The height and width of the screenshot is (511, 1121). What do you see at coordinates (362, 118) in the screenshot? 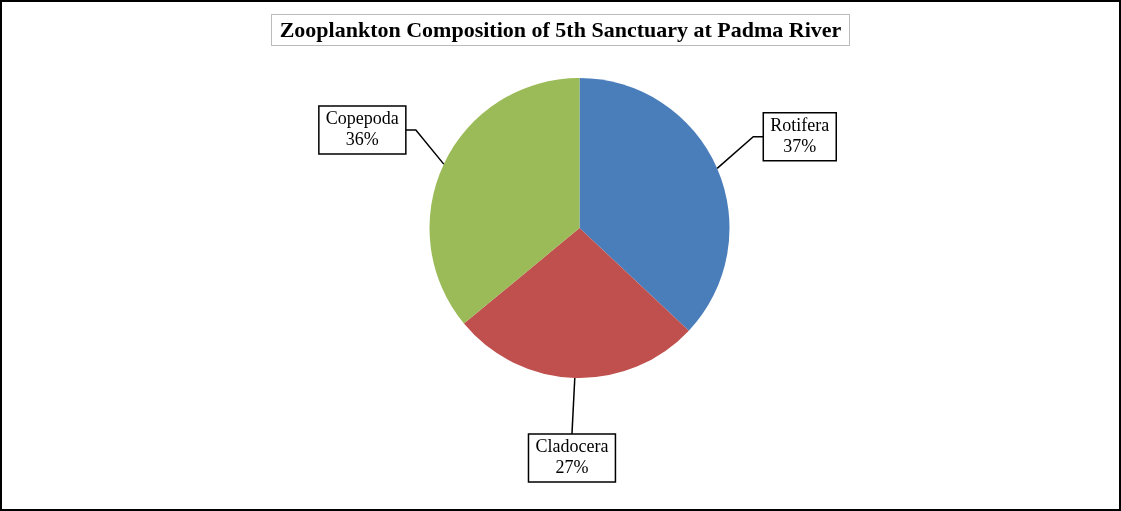
I see `slice-label: Copepoda` at bounding box center [362, 118].